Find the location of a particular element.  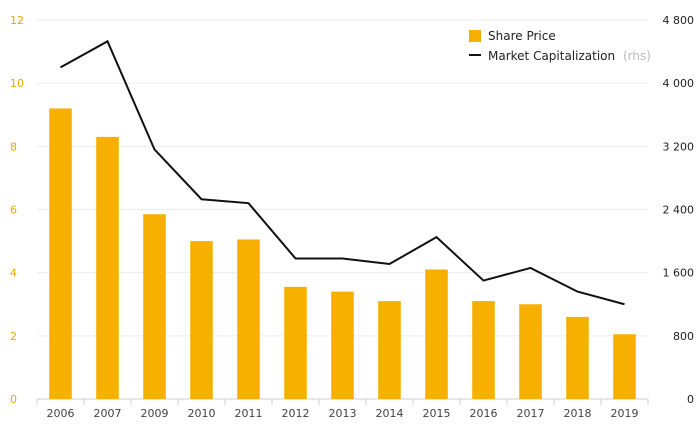

x-tick-label: 2019 is located at coordinates (625, 413).